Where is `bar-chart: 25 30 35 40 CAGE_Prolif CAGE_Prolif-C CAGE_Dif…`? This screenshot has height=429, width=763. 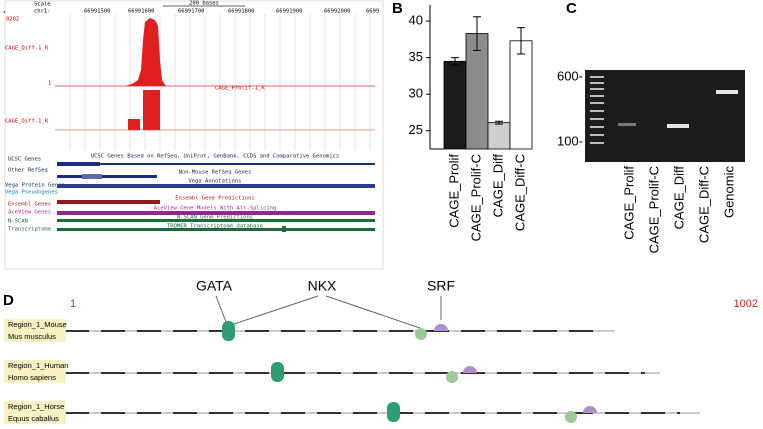 bar-chart: 25 30 35 40 CAGE_Prolif CAGE_Prolif-C CAGE_Dif… is located at coordinates (471, 123).